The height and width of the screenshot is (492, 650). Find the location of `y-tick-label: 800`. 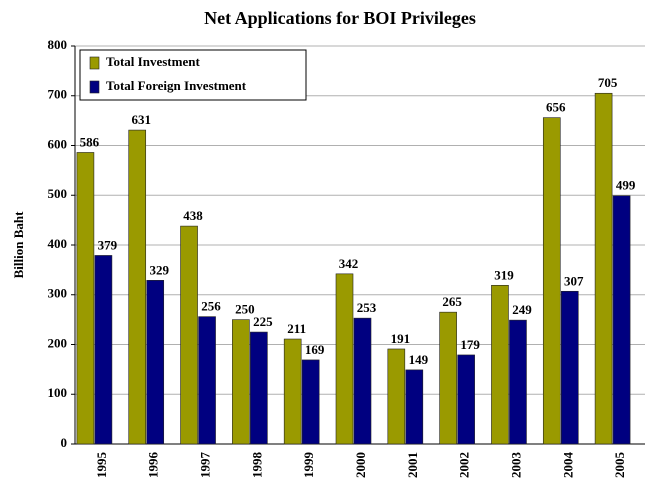

y-tick-label: 800 is located at coordinates (58, 44).